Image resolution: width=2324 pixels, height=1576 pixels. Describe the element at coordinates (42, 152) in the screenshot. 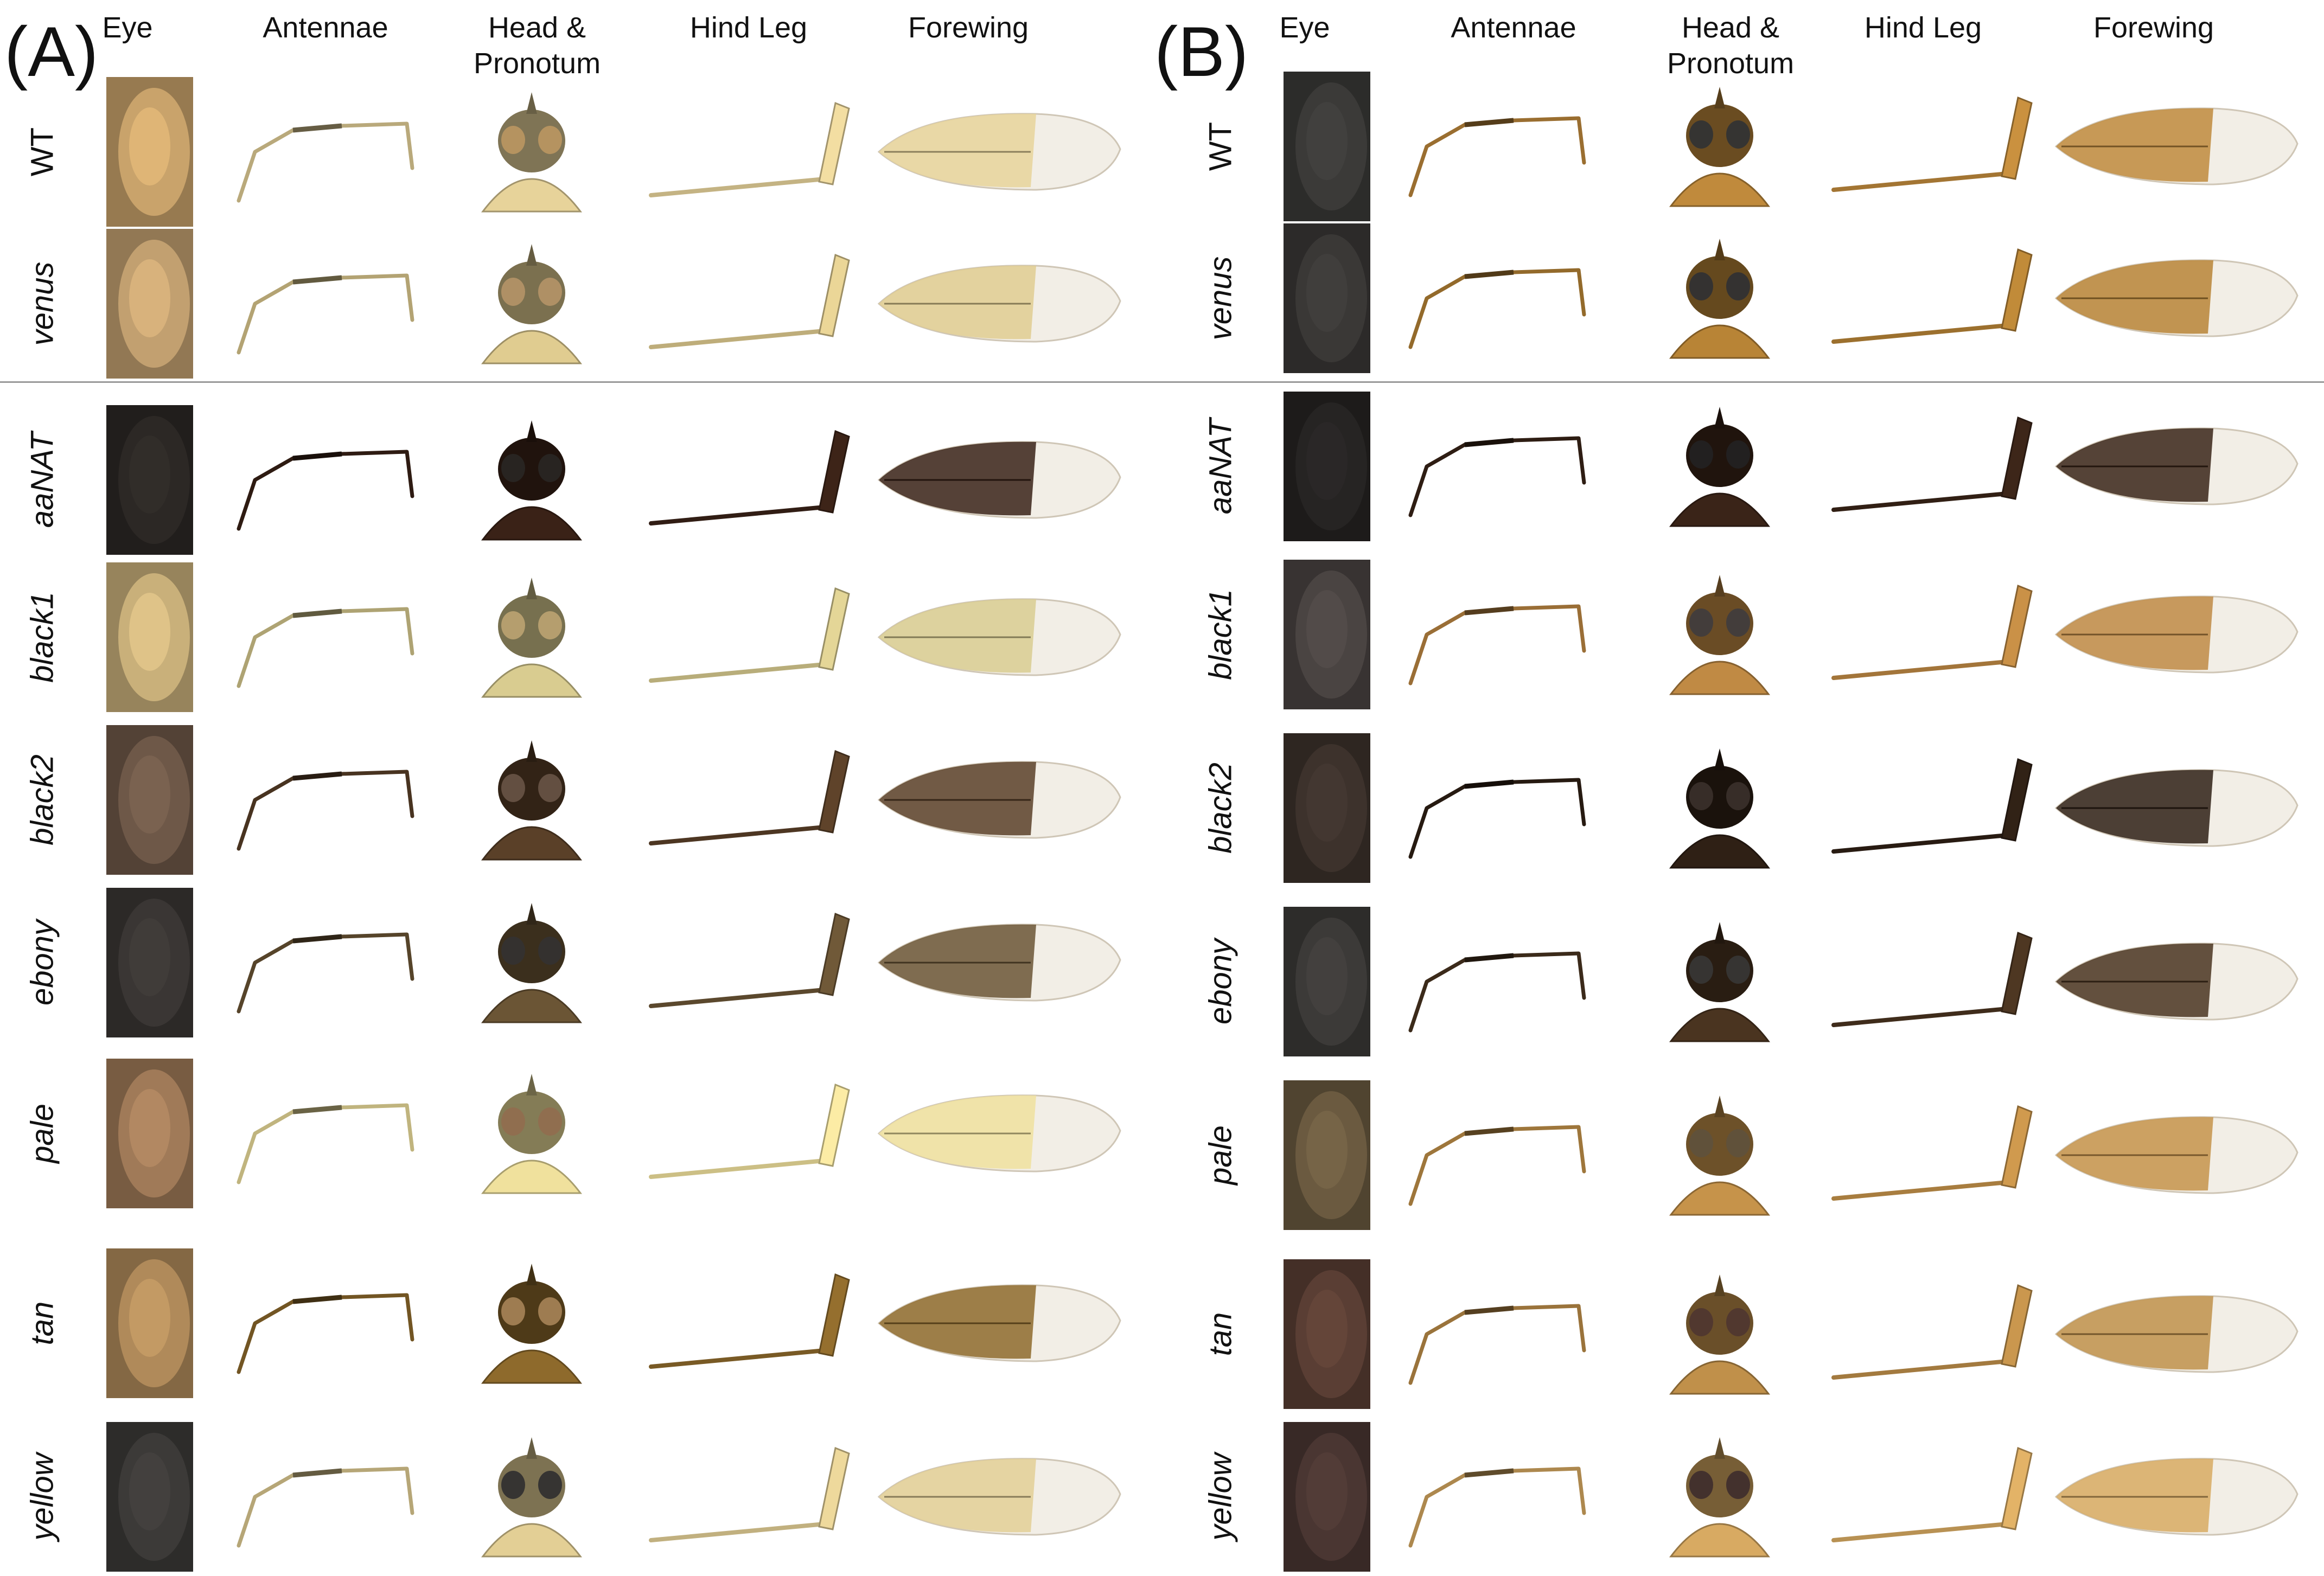

I see `row-label: WT` at that location.